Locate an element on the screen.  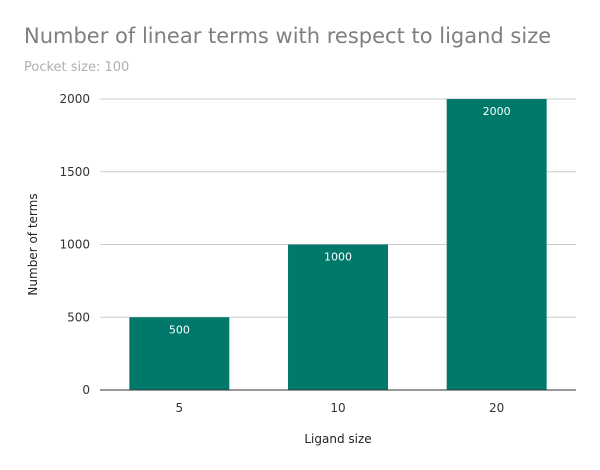
x-tick-label: 5 is located at coordinates (180, 408).